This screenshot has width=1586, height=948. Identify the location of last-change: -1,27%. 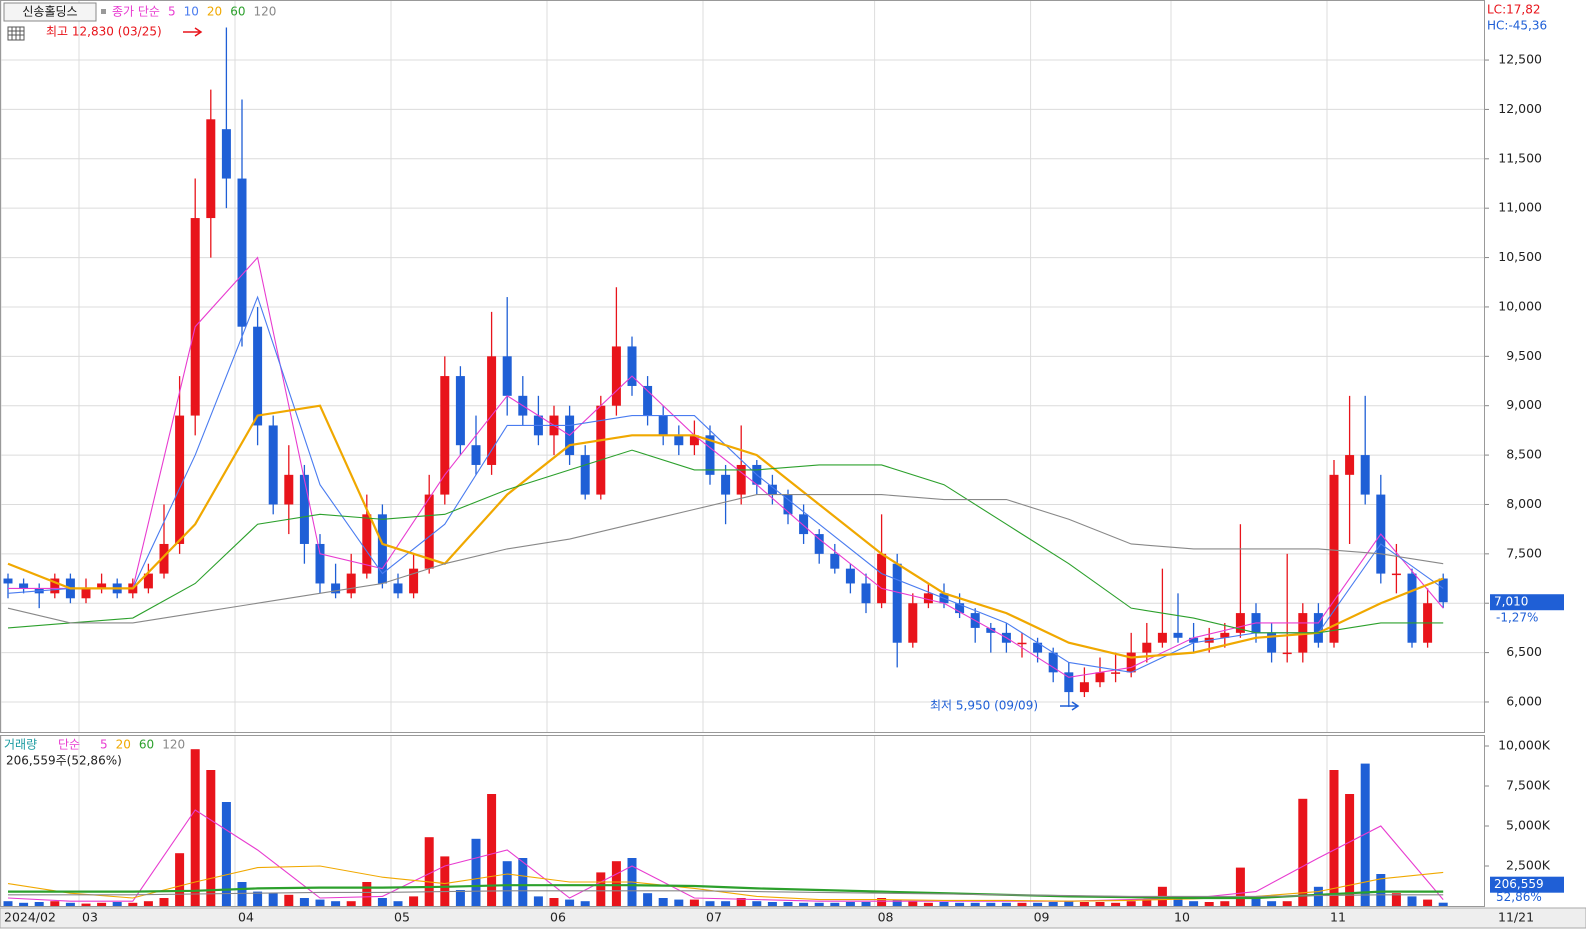
(1517, 618).